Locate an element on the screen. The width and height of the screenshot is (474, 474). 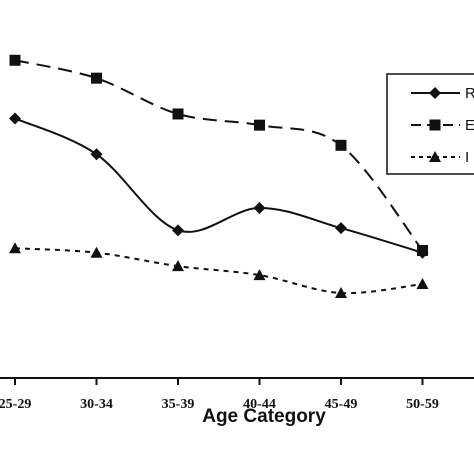
legend-label-E: E is located at coordinates (469, 125).